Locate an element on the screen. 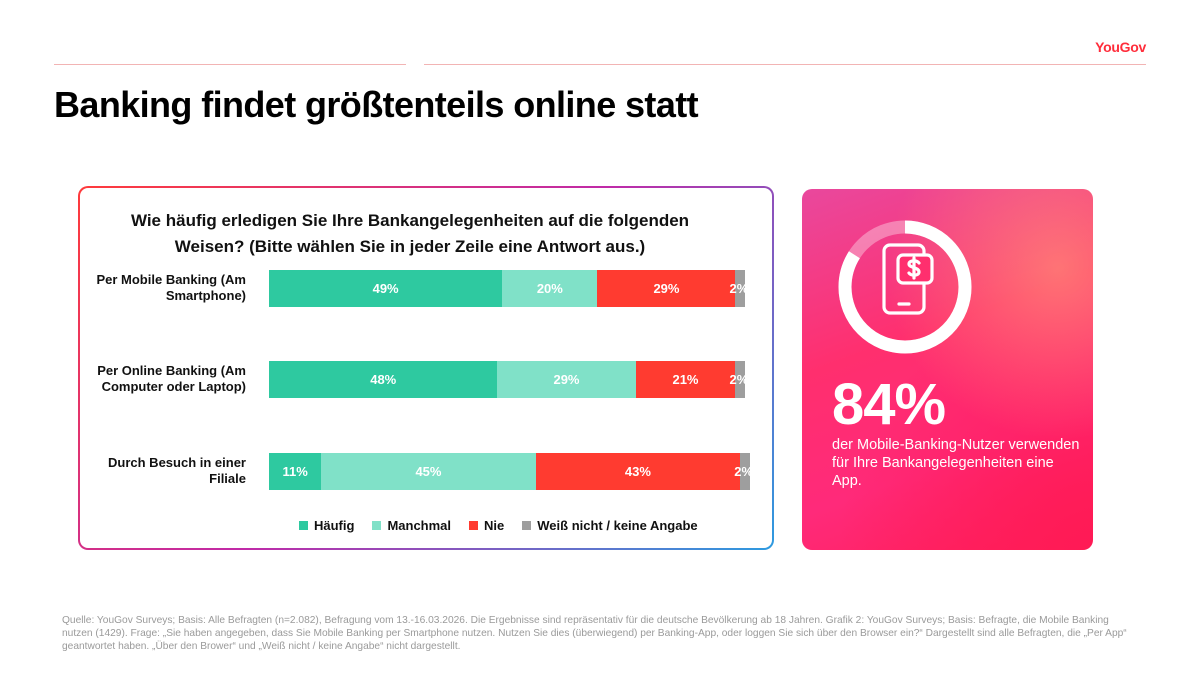 The width and height of the screenshot is (1200, 674). bar-row-2: 11% 45% 43% 2% is located at coordinates (511, 471).